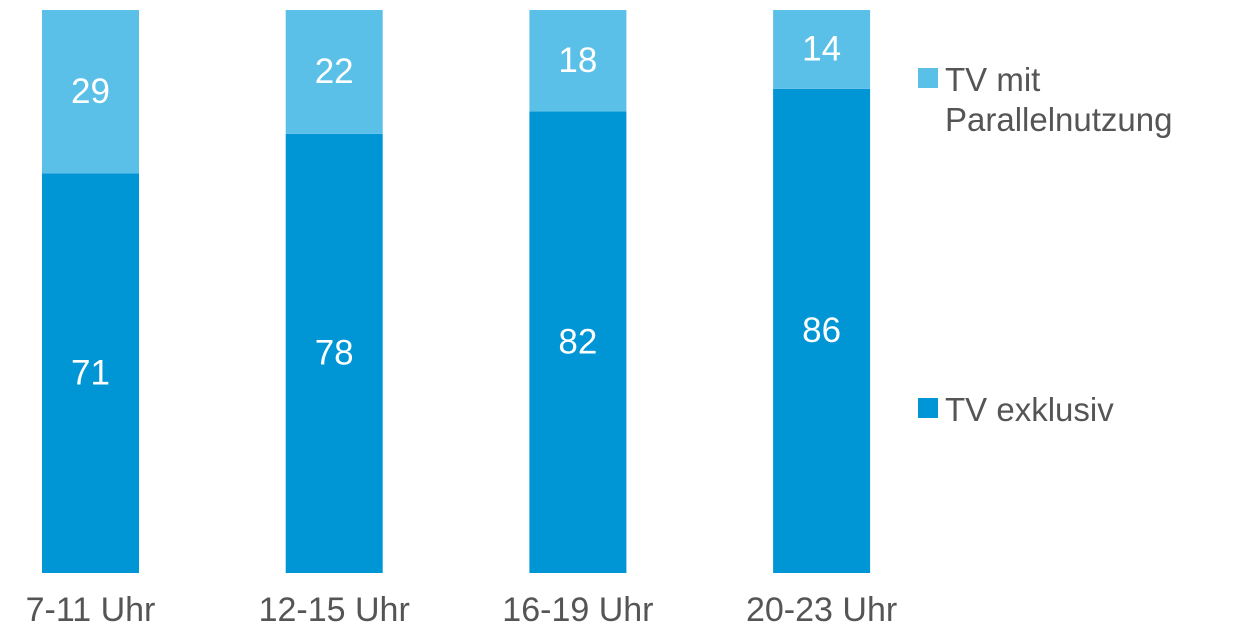  I want to click on legend-item: TV mit Parallelnutzung, so click(1076, 100).